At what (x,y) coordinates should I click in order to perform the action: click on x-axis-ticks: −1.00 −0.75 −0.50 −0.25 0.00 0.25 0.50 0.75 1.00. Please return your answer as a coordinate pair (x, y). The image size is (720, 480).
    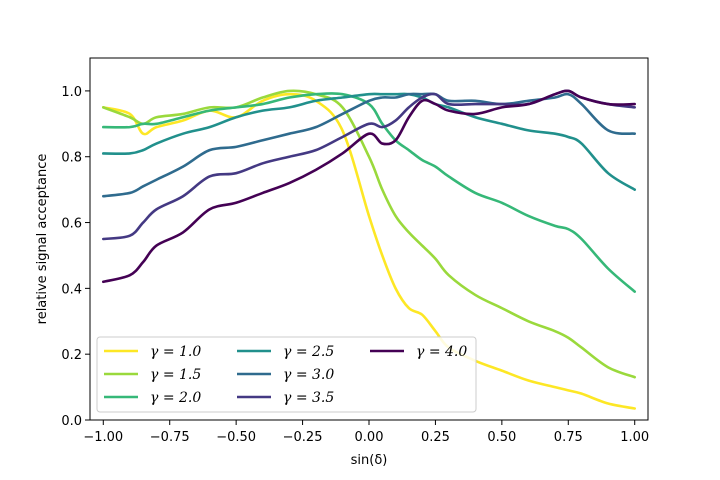
    Looking at the image, I should click on (366, 432).